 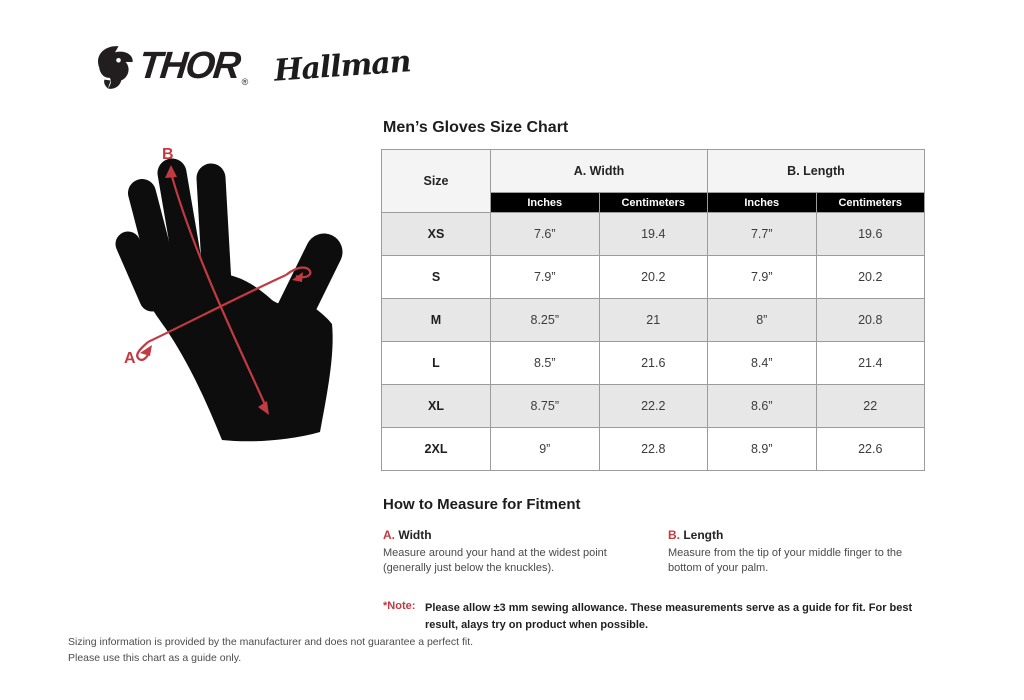 What do you see at coordinates (252, 66) in the screenshot?
I see `brand-header: THOR ® Hallman` at bounding box center [252, 66].